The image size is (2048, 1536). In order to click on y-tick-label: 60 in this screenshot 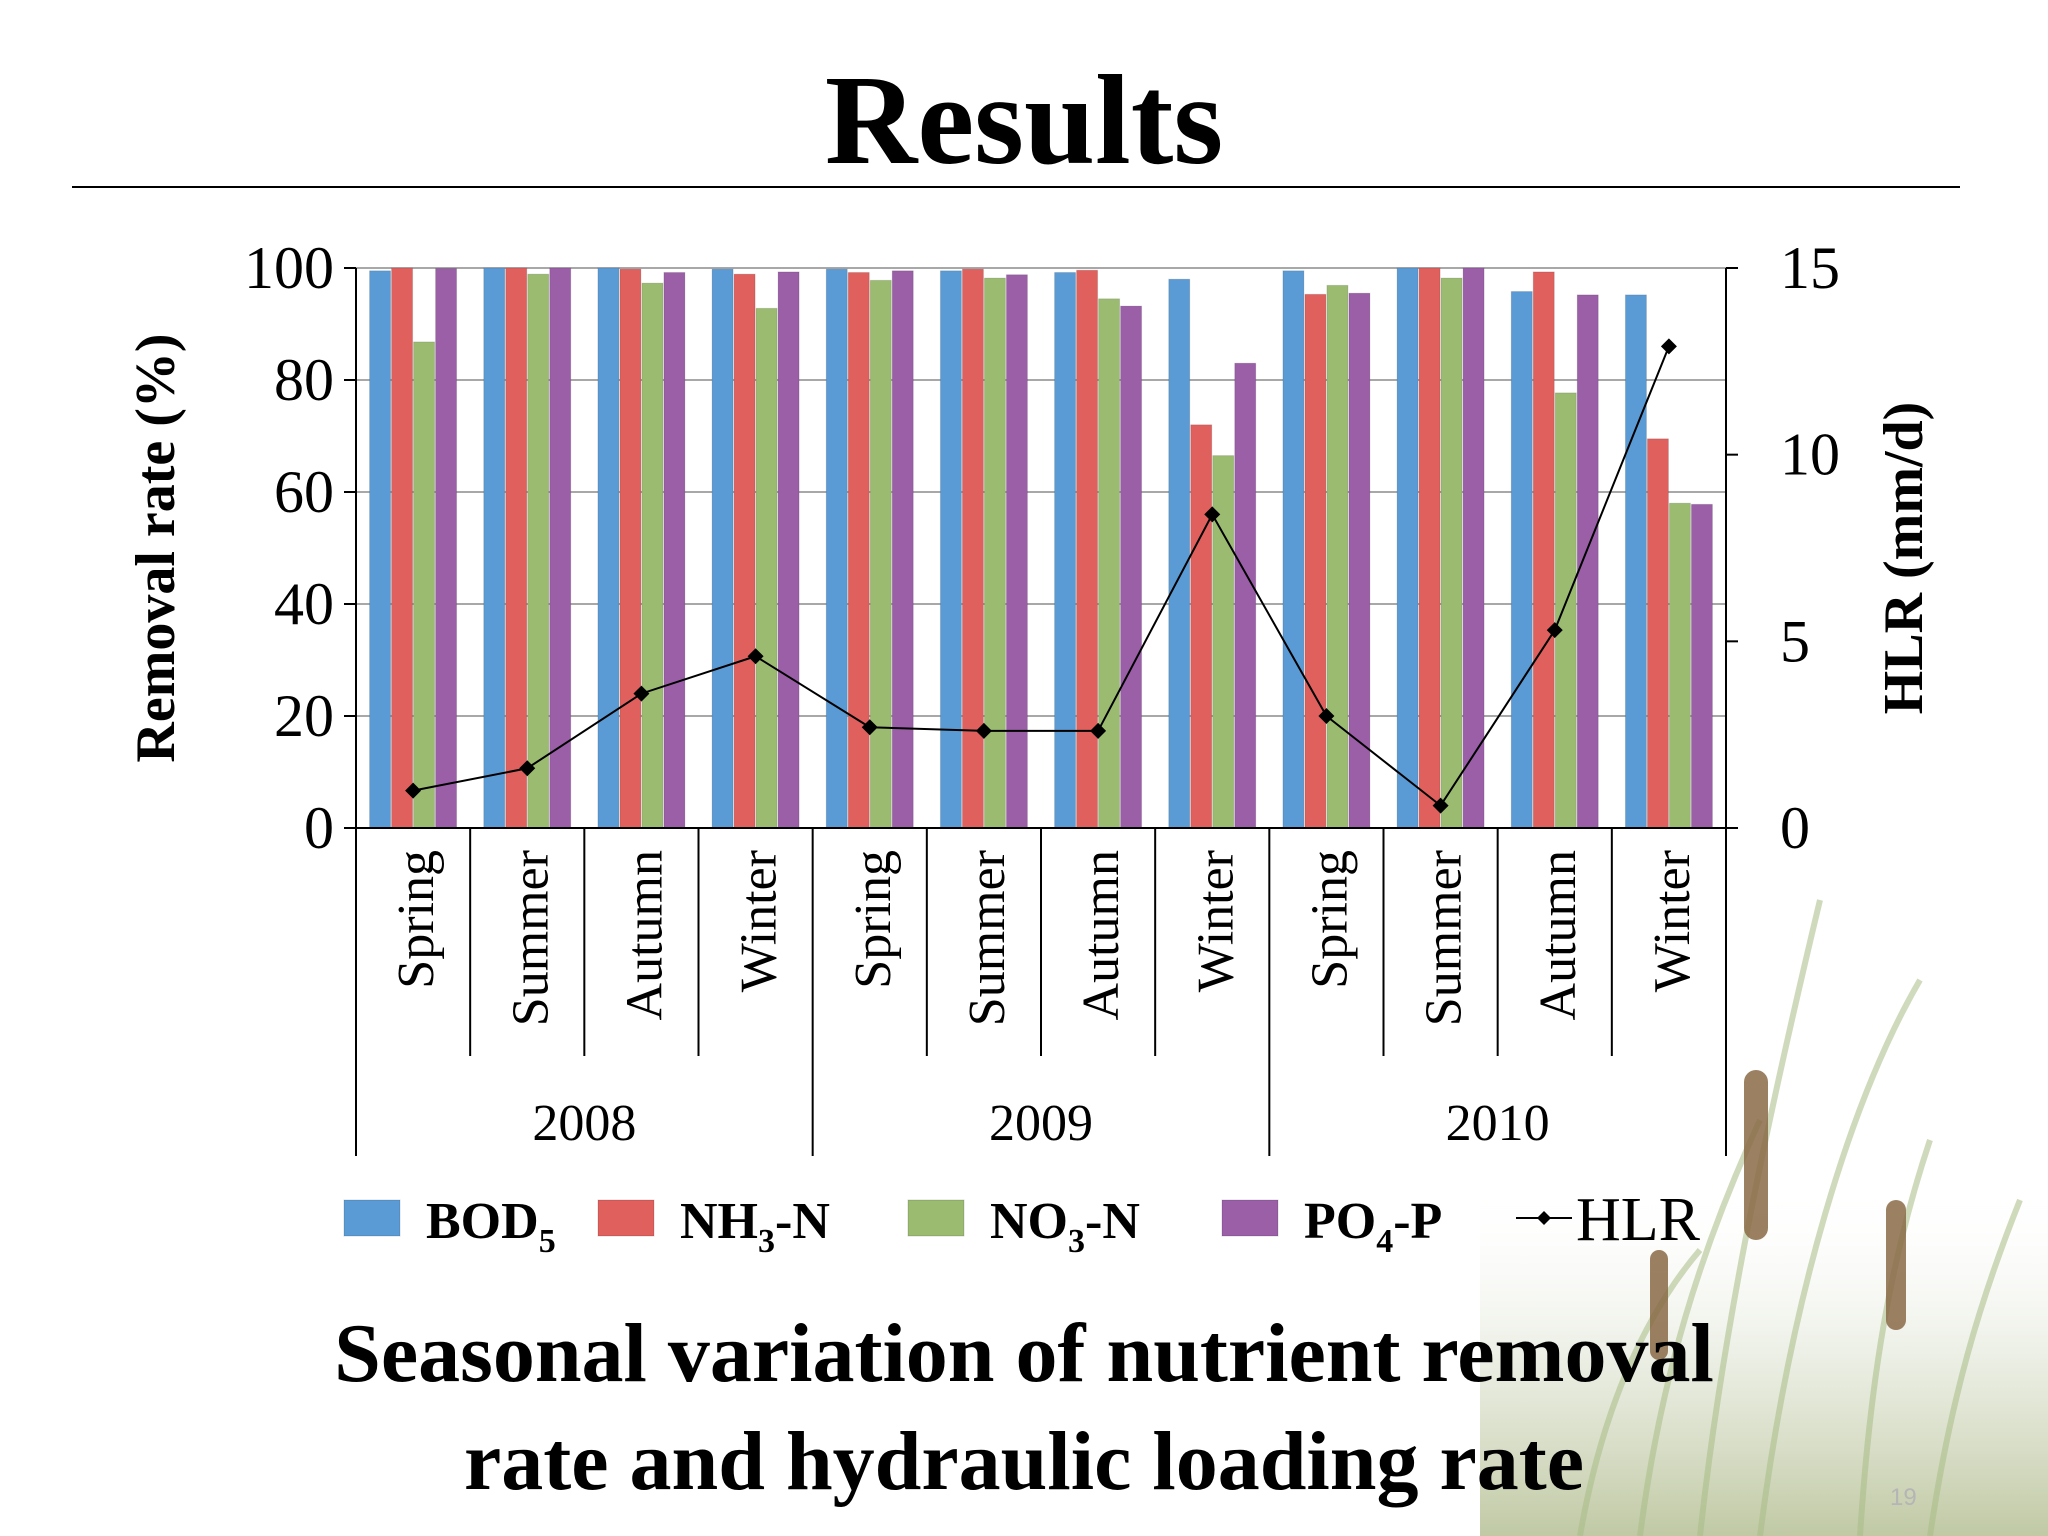, I will do `click(304, 492)`.